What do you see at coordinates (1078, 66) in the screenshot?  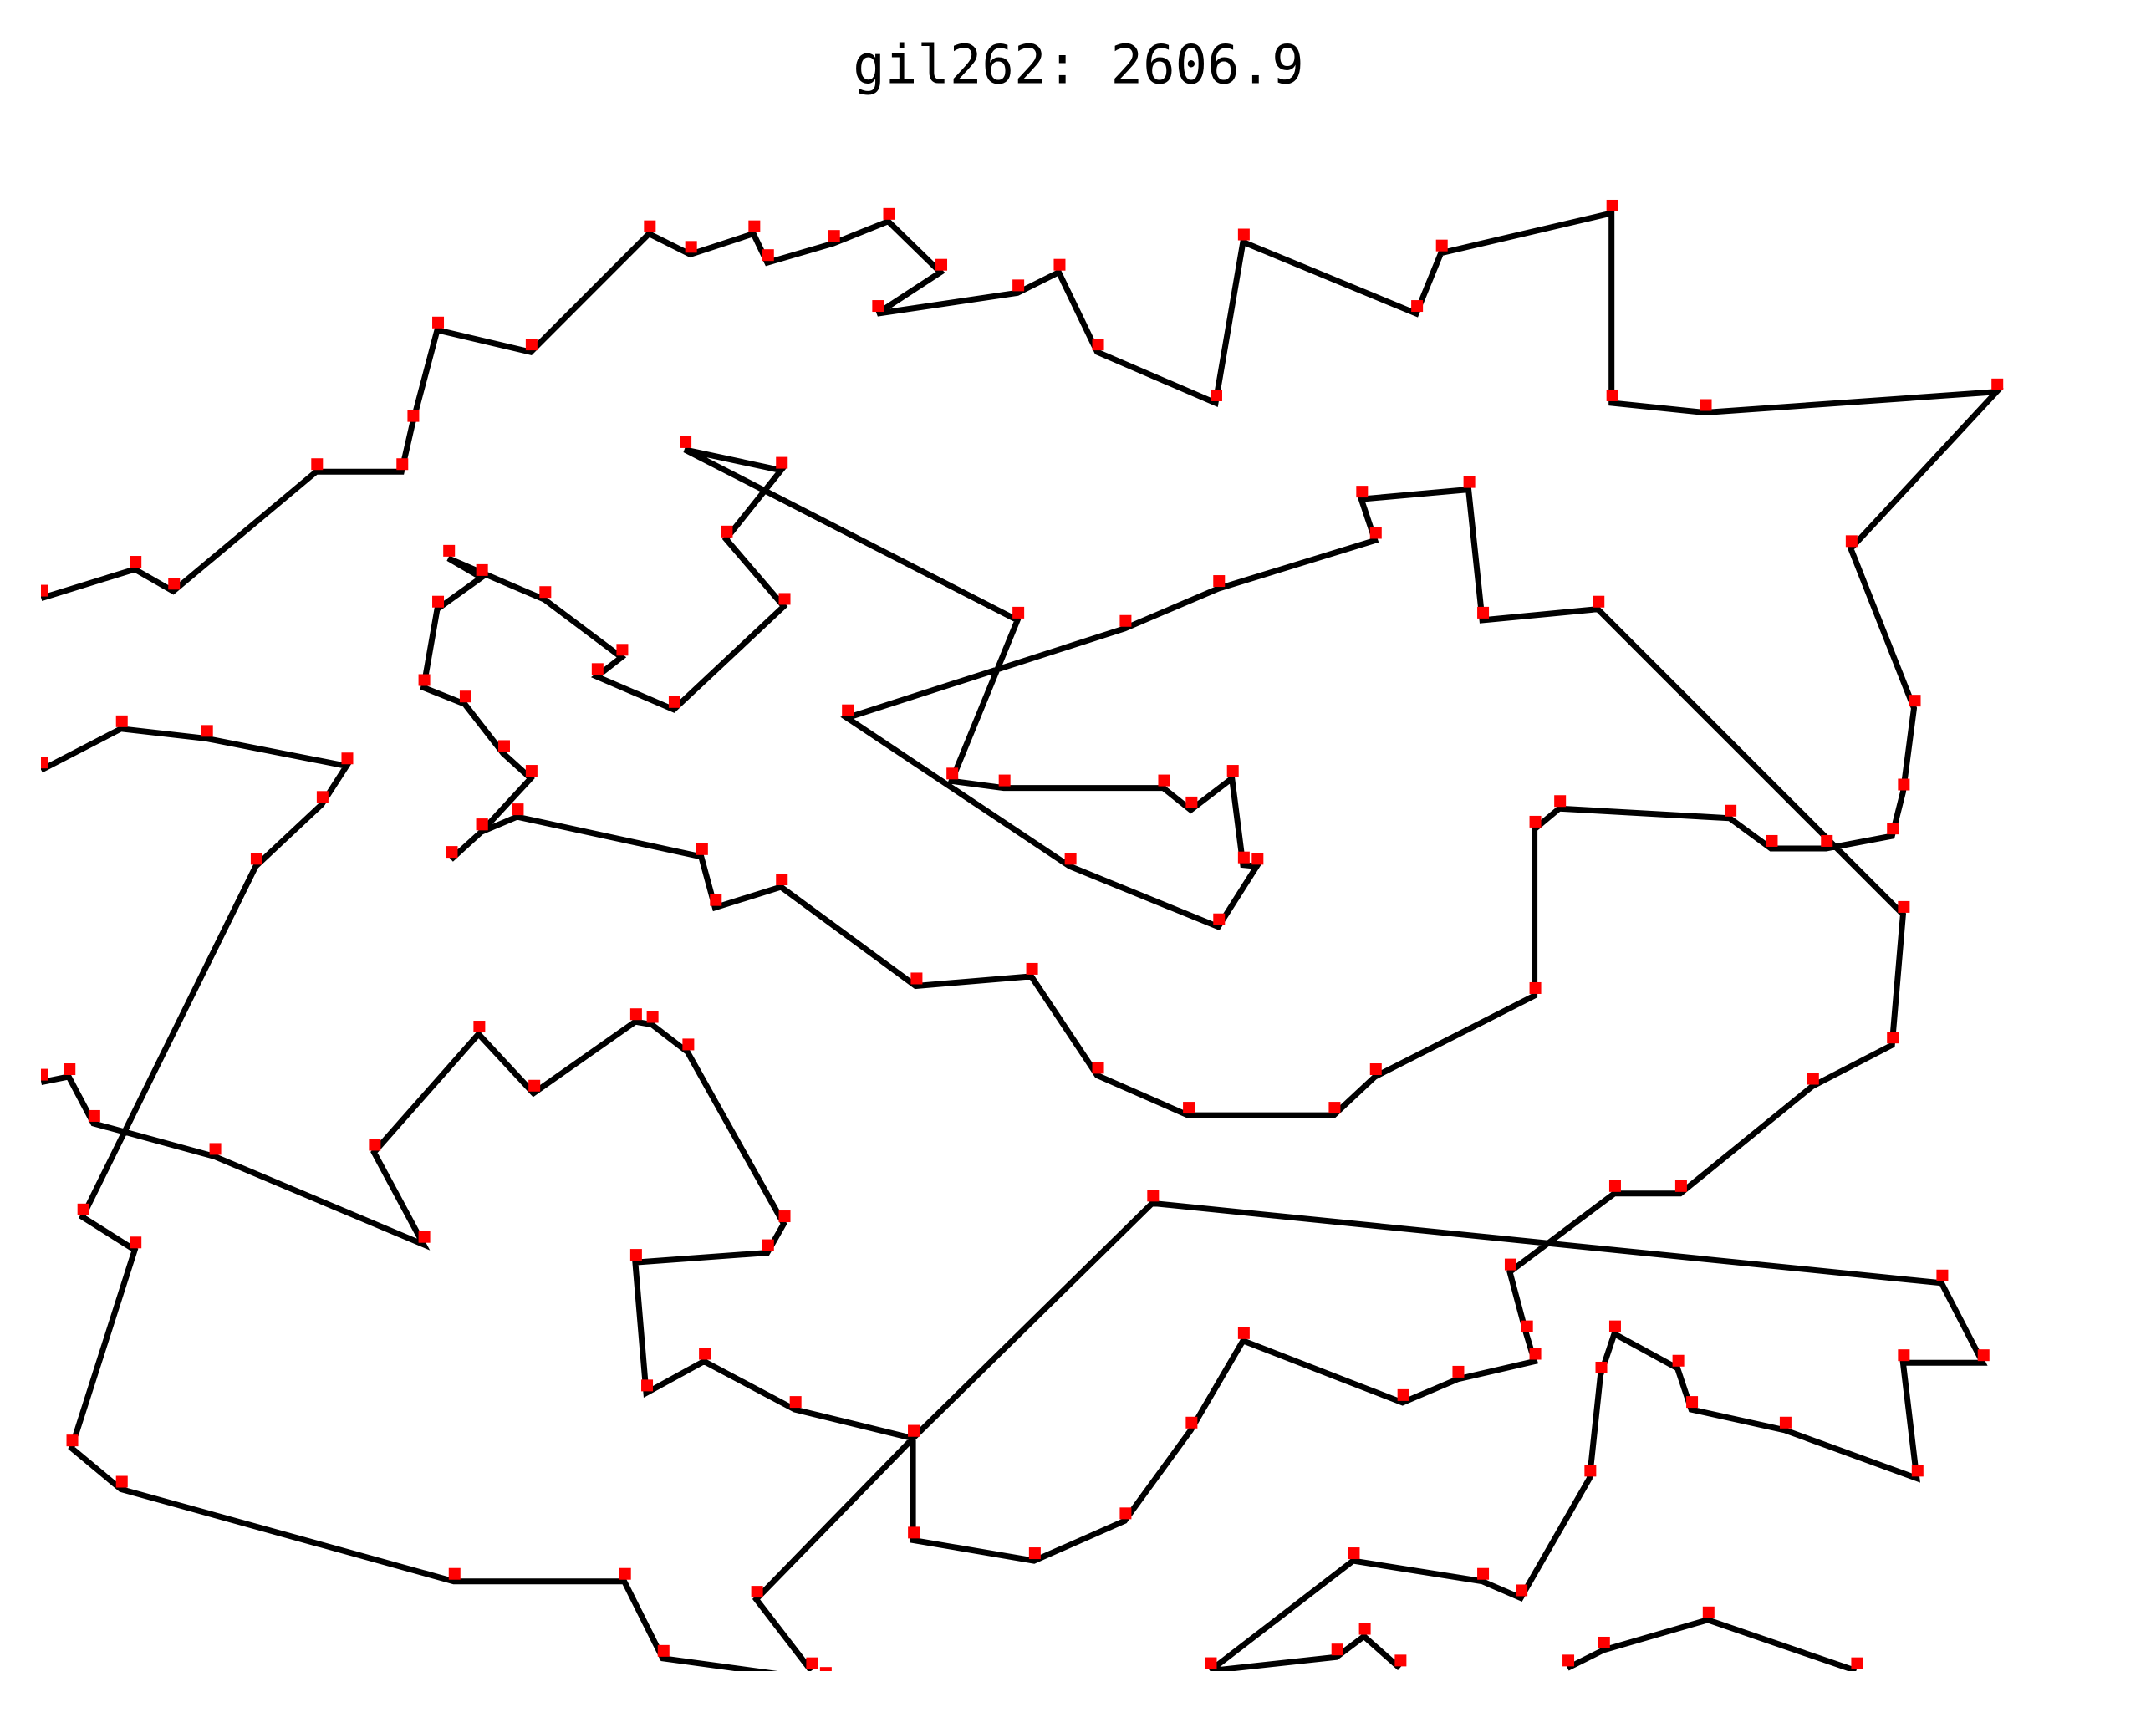 I see `chart-title: gil262: 2606.9` at bounding box center [1078, 66].